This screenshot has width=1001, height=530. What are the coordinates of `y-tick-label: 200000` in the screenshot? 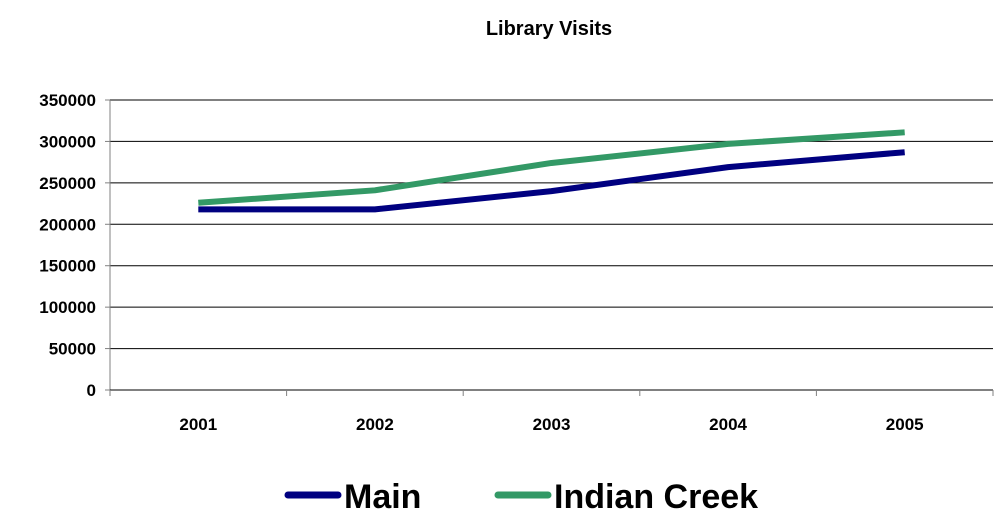 It's located at (67, 224).